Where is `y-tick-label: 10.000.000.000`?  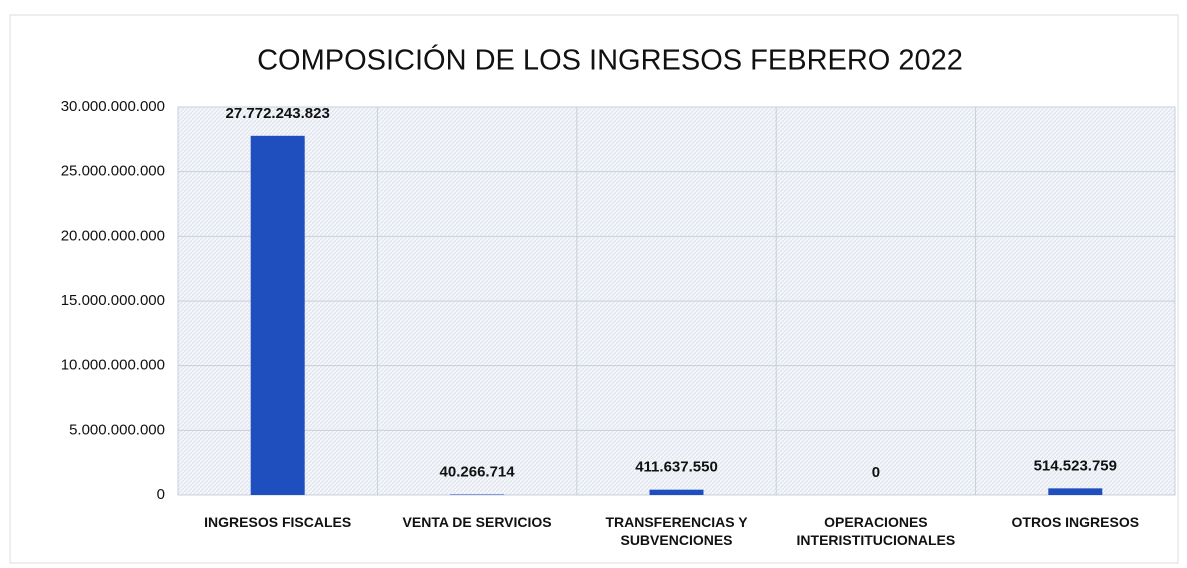
y-tick-label: 10.000.000.000 is located at coordinates (113, 365).